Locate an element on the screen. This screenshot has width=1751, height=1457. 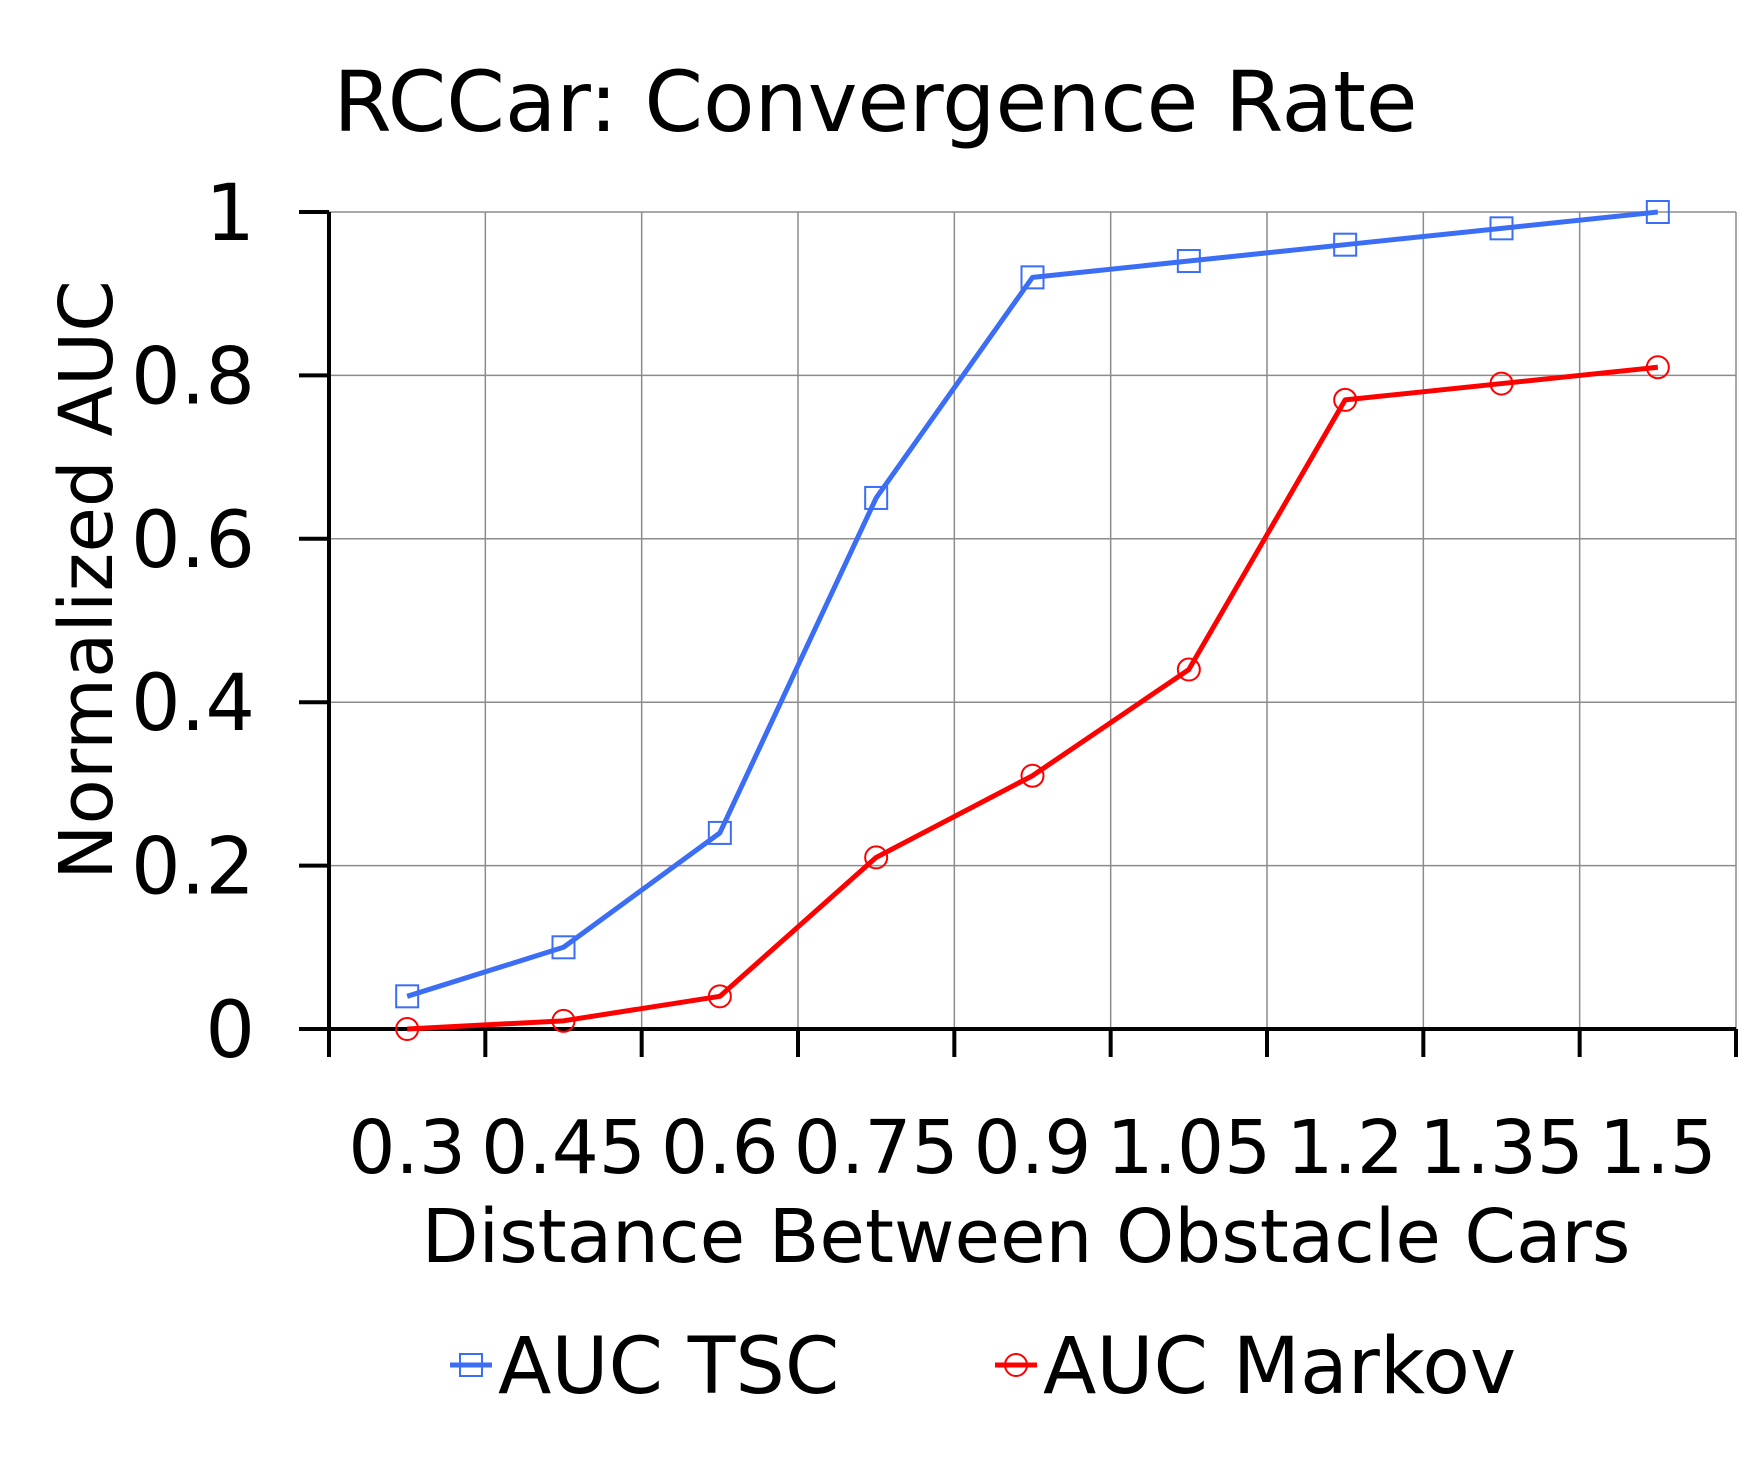
legend-item: AUC TSC is located at coordinates (644, 1367).